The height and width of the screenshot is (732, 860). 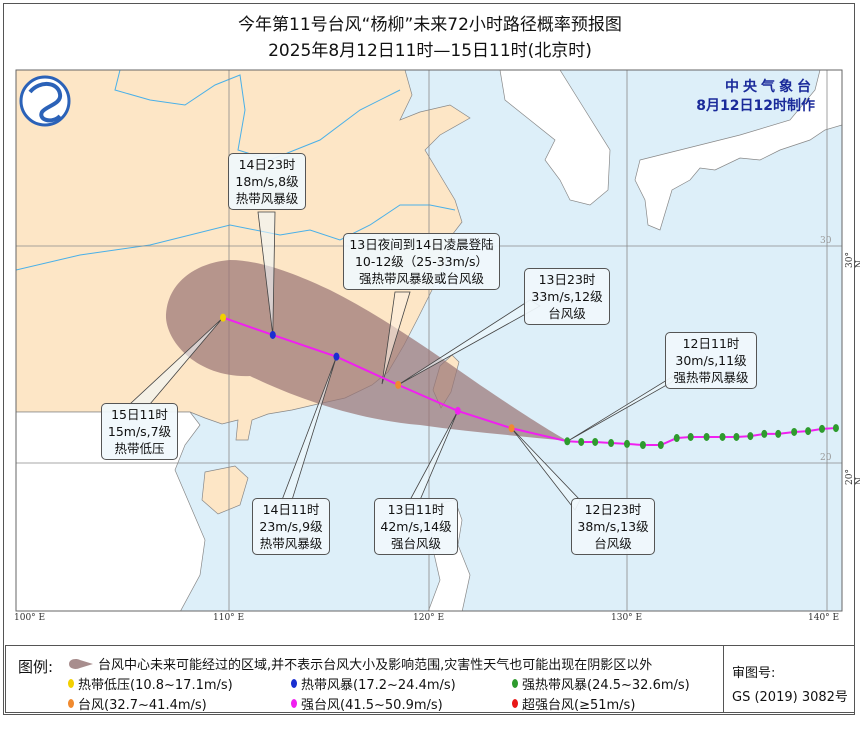 What do you see at coordinates (236, 237) in the screenshot?
I see `yangtze-river` at bounding box center [236, 237].